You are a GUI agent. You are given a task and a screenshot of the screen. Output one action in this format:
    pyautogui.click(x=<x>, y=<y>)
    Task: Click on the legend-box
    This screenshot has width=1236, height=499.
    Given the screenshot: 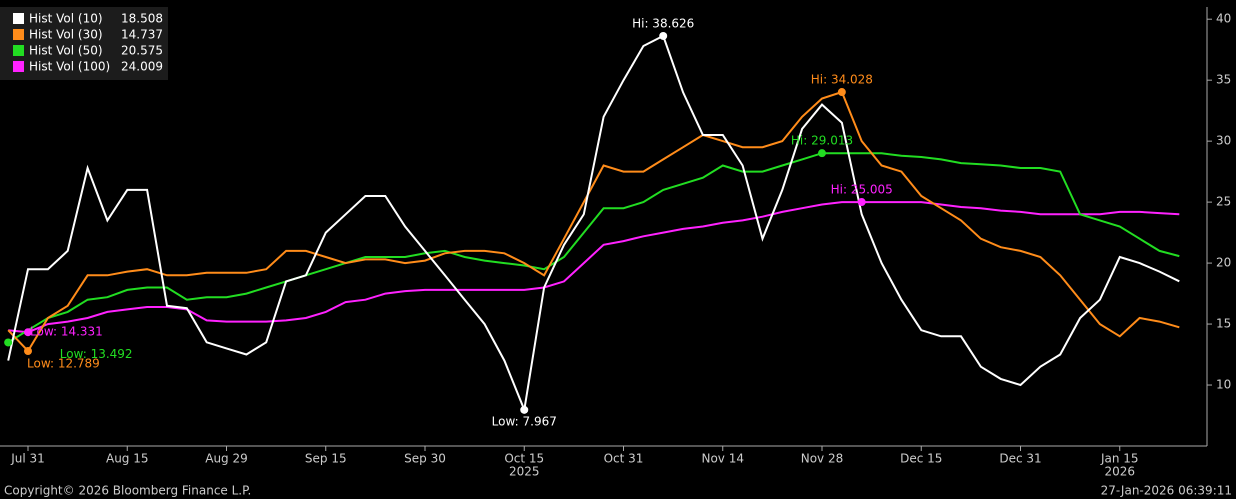 What is the action you would take?
    pyautogui.click(x=84, y=43)
    